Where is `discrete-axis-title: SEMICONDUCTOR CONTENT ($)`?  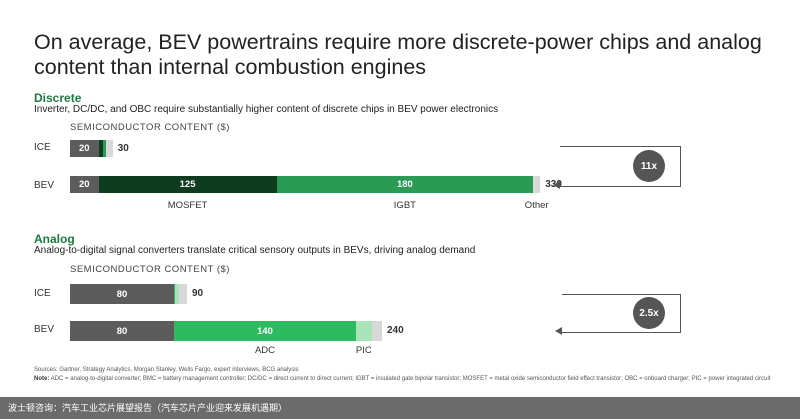
discrete-axis-title: SEMICONDUCTOR CONTENT ($) is located at coordinates (150, 127).